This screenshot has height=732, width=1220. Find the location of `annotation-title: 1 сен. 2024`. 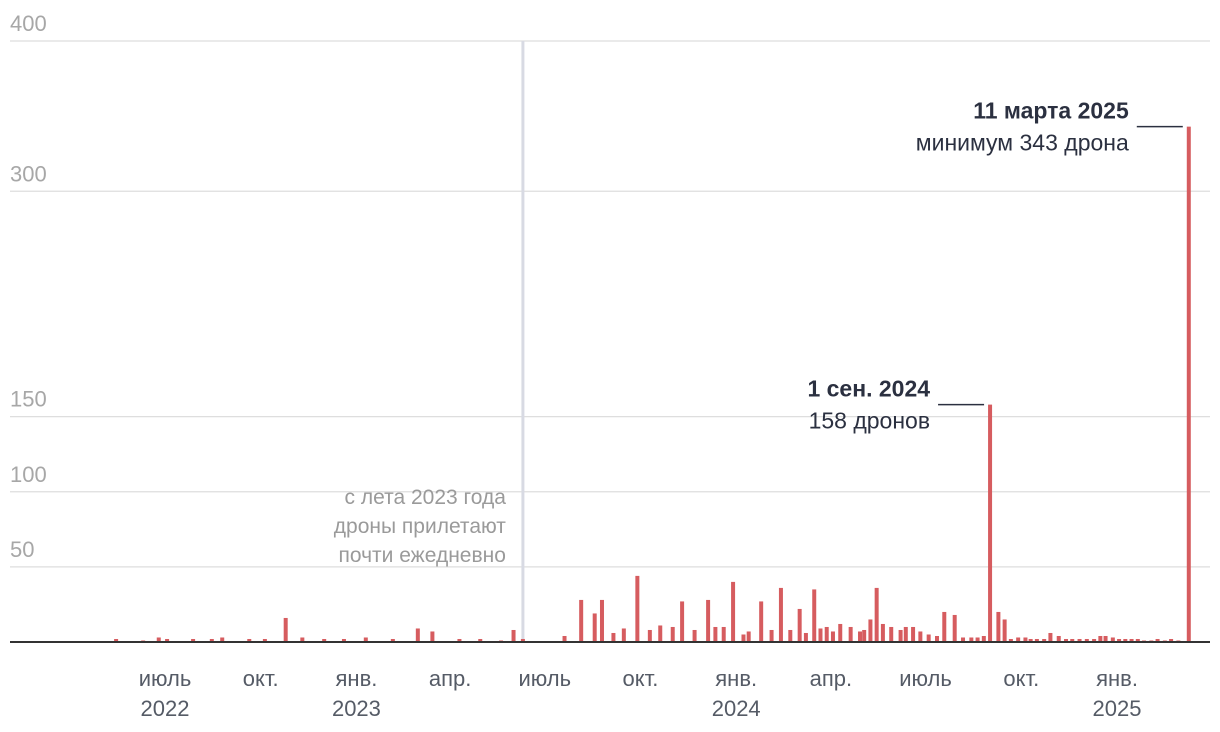

annotation-title: 1 сен. 2024 is located at coordinates (868, 389).